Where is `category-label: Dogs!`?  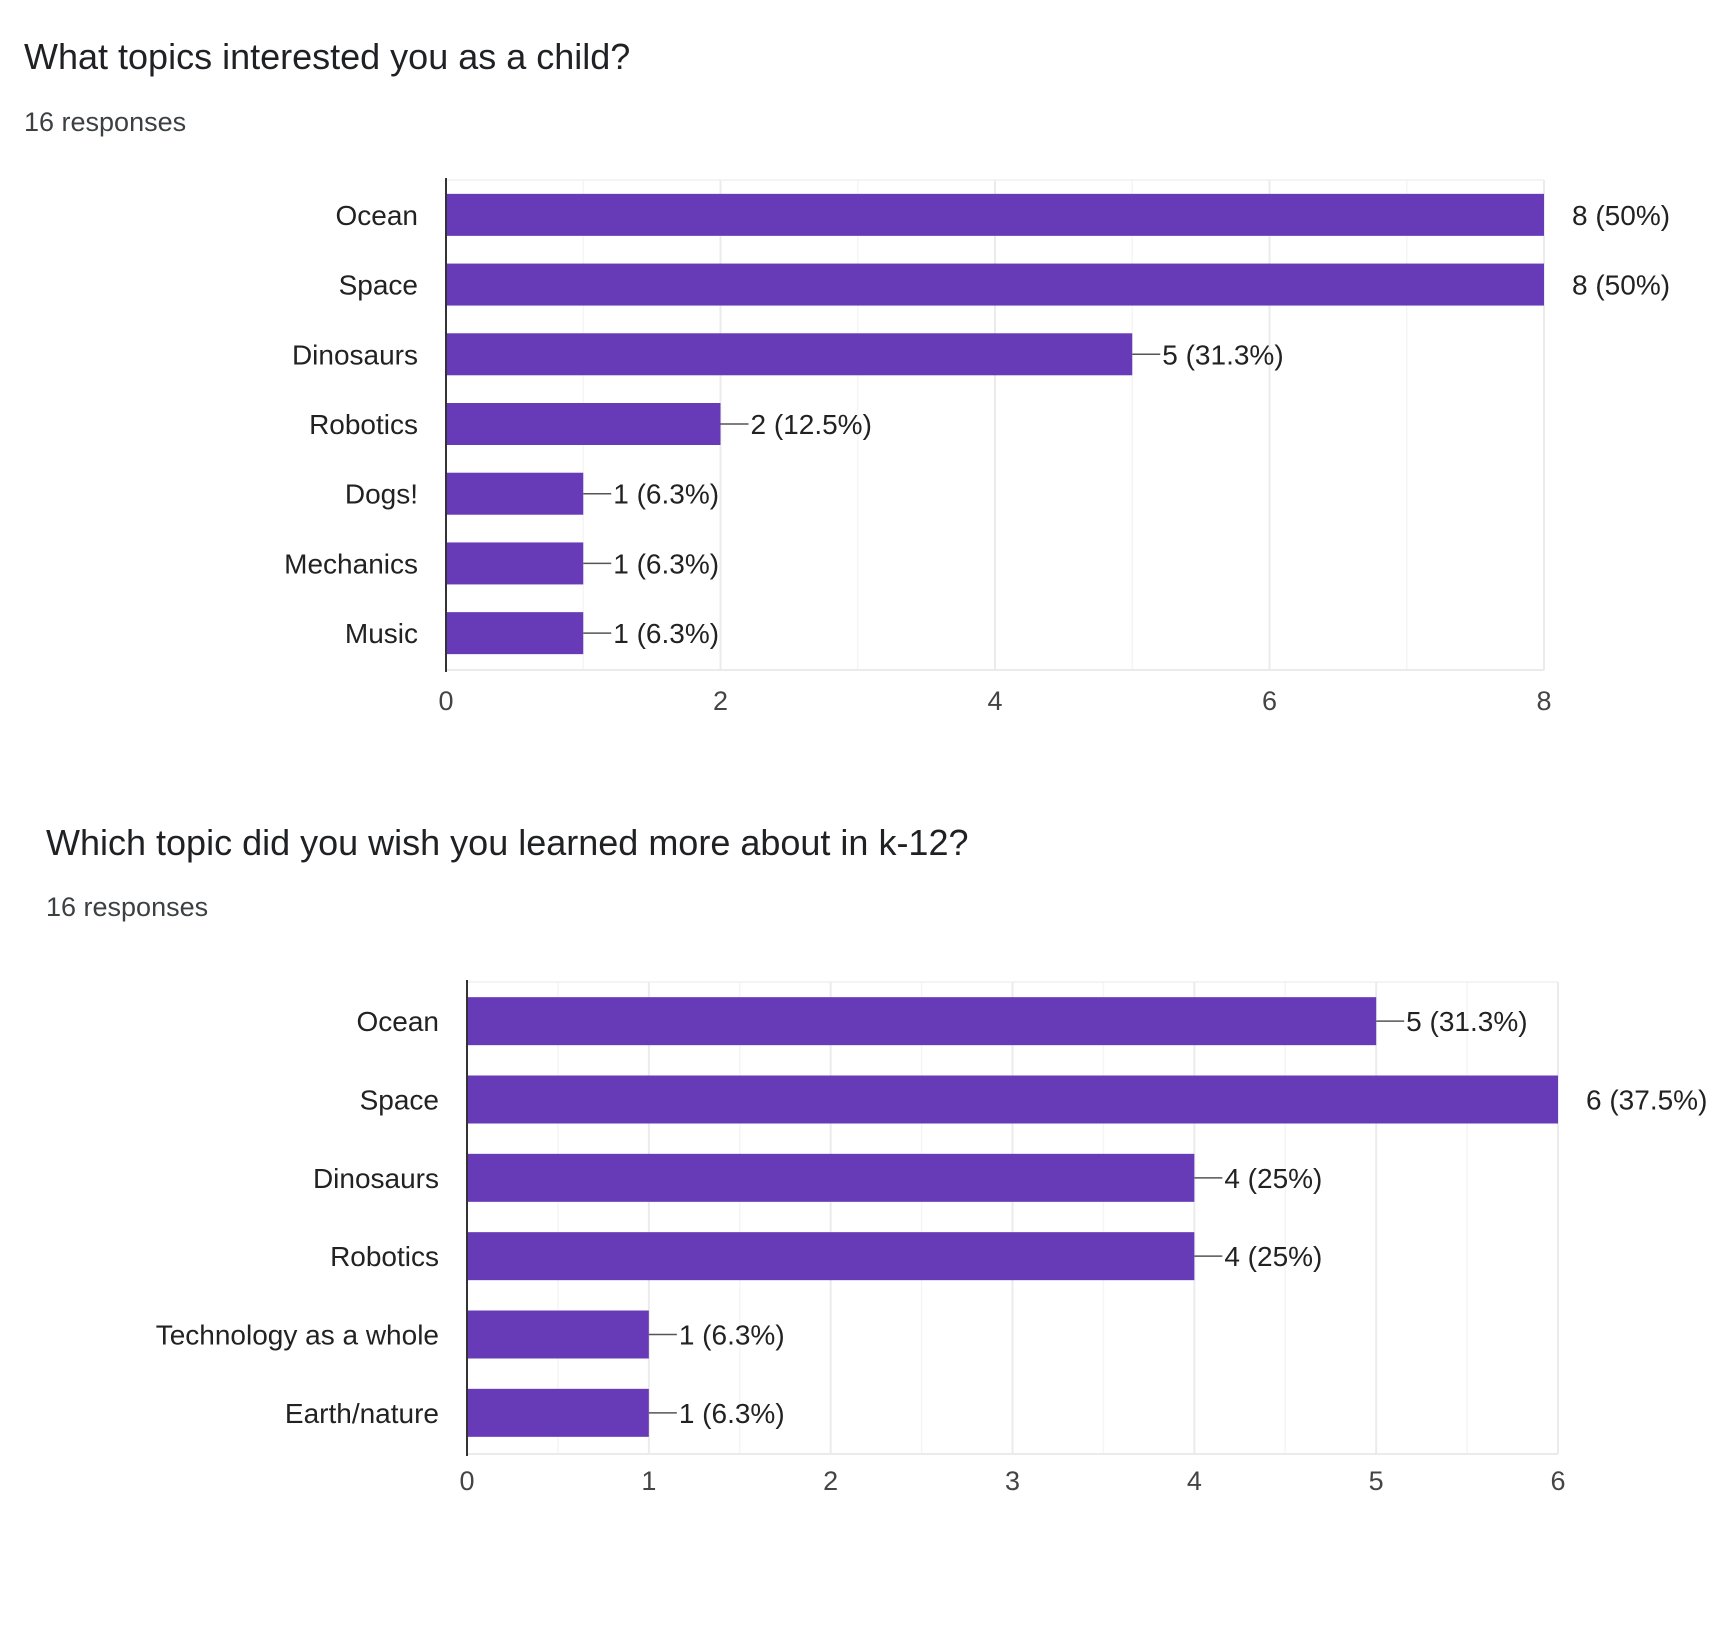 category-label: Dogs! is located at coordinates (381, 494).